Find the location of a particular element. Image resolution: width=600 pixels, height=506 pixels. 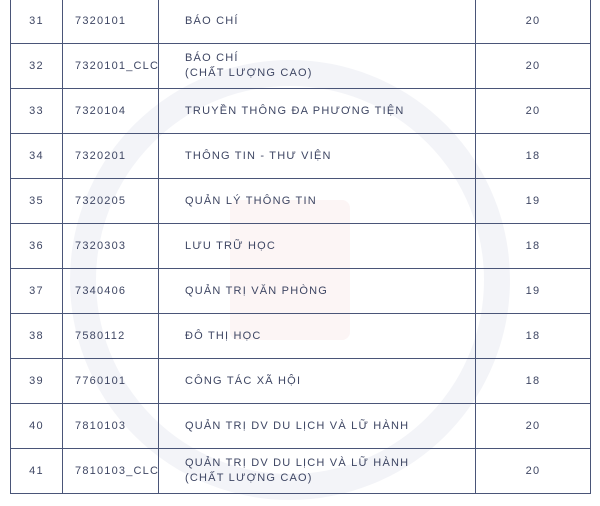

table-row: 33 7320104 TRUYỀN THÔNG ĐA PHƯƠNG TIỆN 20 is located at coordinates (300, 111).